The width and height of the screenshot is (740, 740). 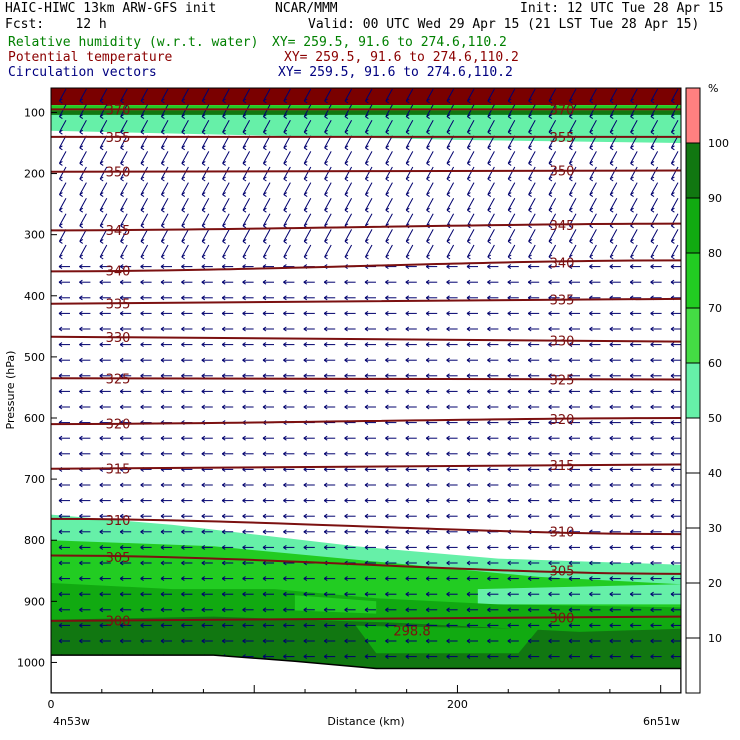 I want to click on init-time: Init: 12 UTC Tue 28 Apr 15, so click(x=622, y=8).